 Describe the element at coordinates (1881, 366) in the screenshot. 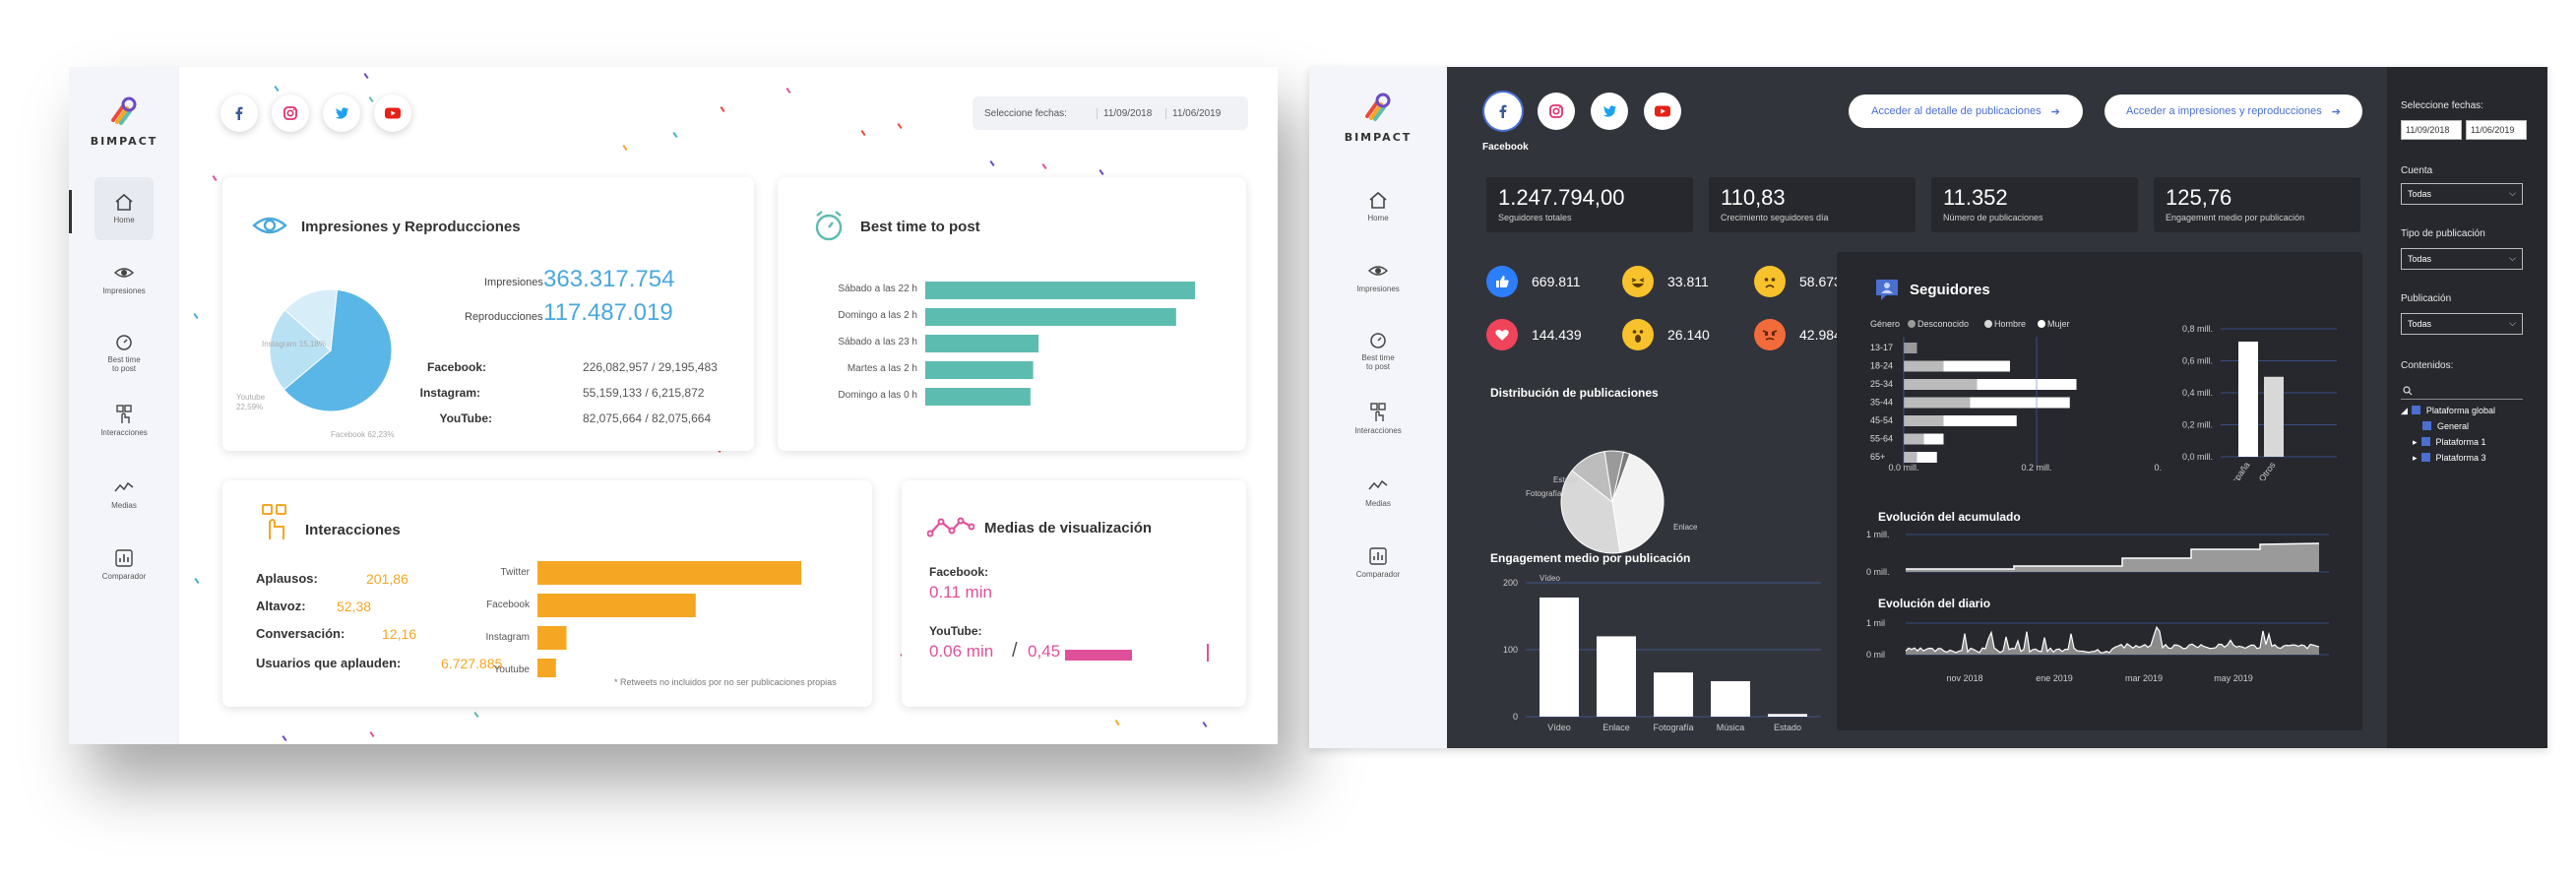

I see `age-label: 18-24` at that location.